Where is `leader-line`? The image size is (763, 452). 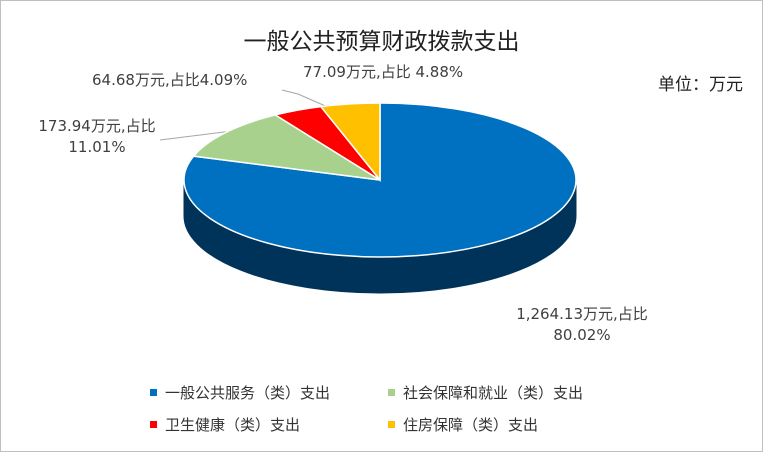 leader-line is located at coordinates (306, 99).